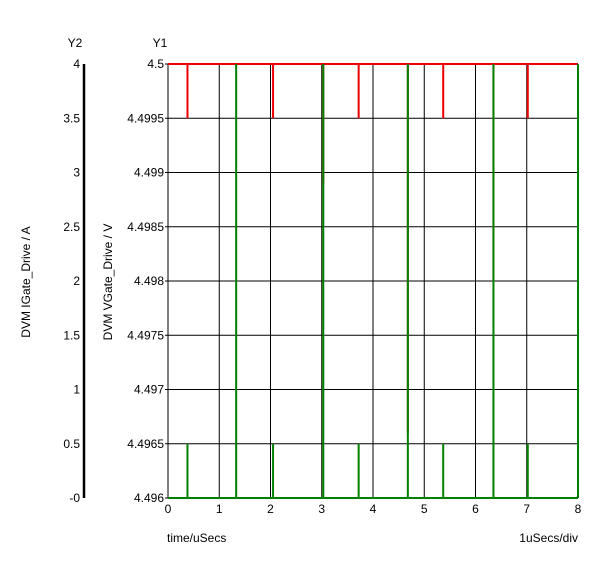 The image size is (600, 563). What do you see at coordinates (149, 173) in the screenshot?
I see `y1-tick-label: 4.499` at bounding box center [149, 173].